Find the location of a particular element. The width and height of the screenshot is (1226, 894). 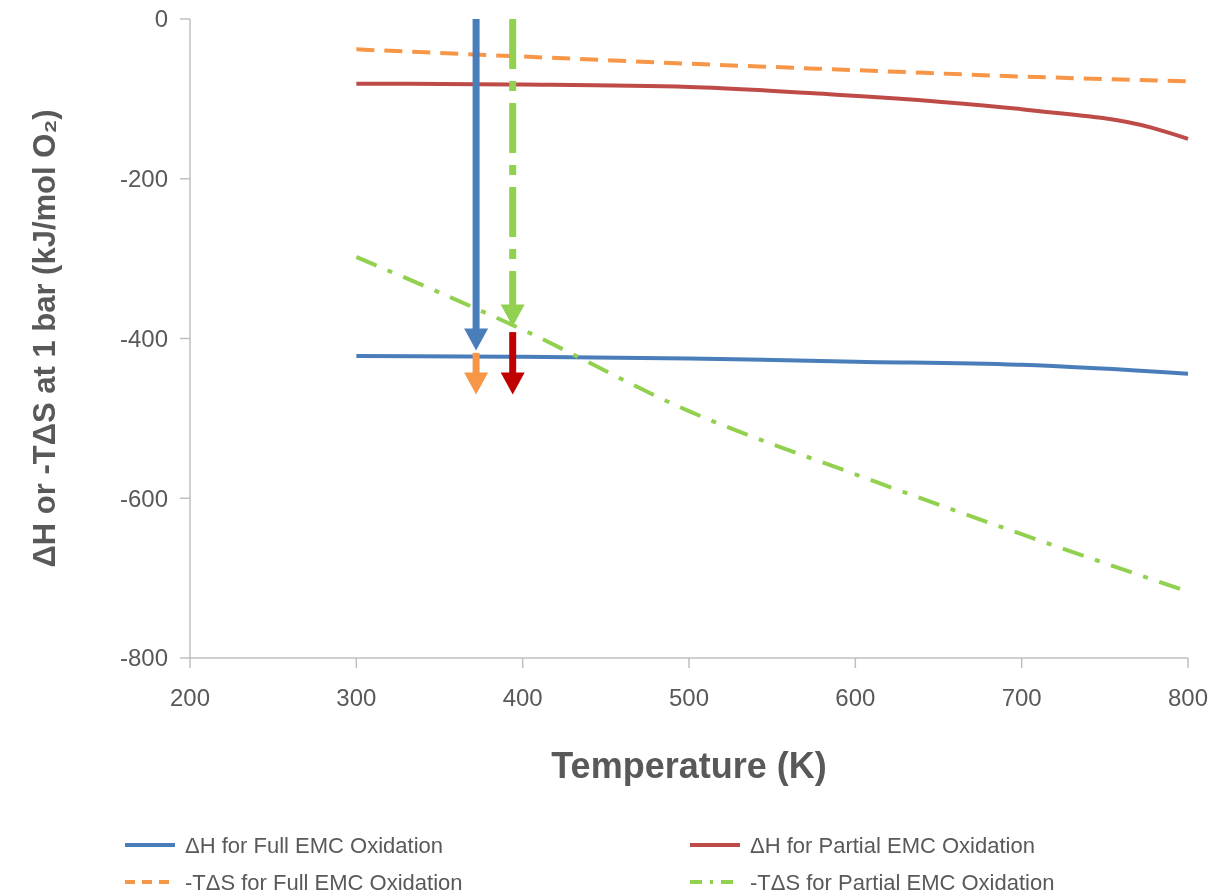

x-tick-label: 600 is located at coordinates (855, 697).